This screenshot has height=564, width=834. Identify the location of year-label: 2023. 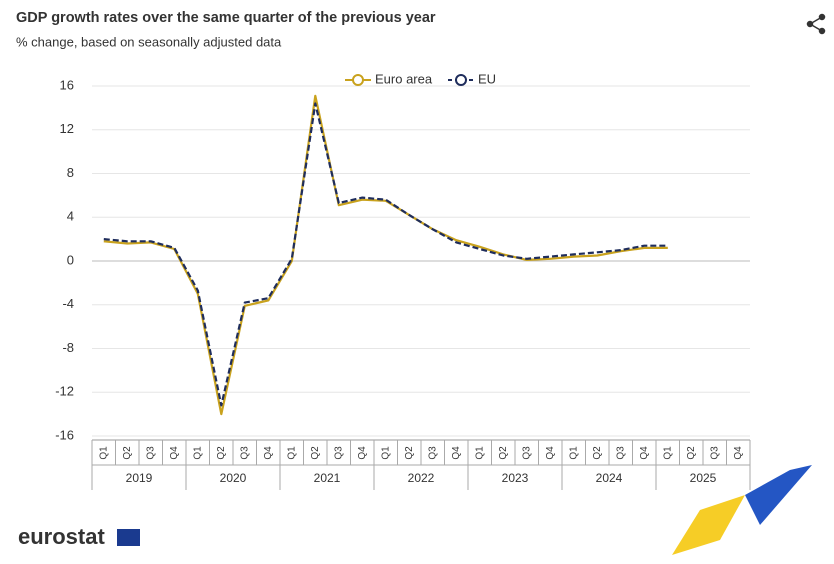
(515, 478).